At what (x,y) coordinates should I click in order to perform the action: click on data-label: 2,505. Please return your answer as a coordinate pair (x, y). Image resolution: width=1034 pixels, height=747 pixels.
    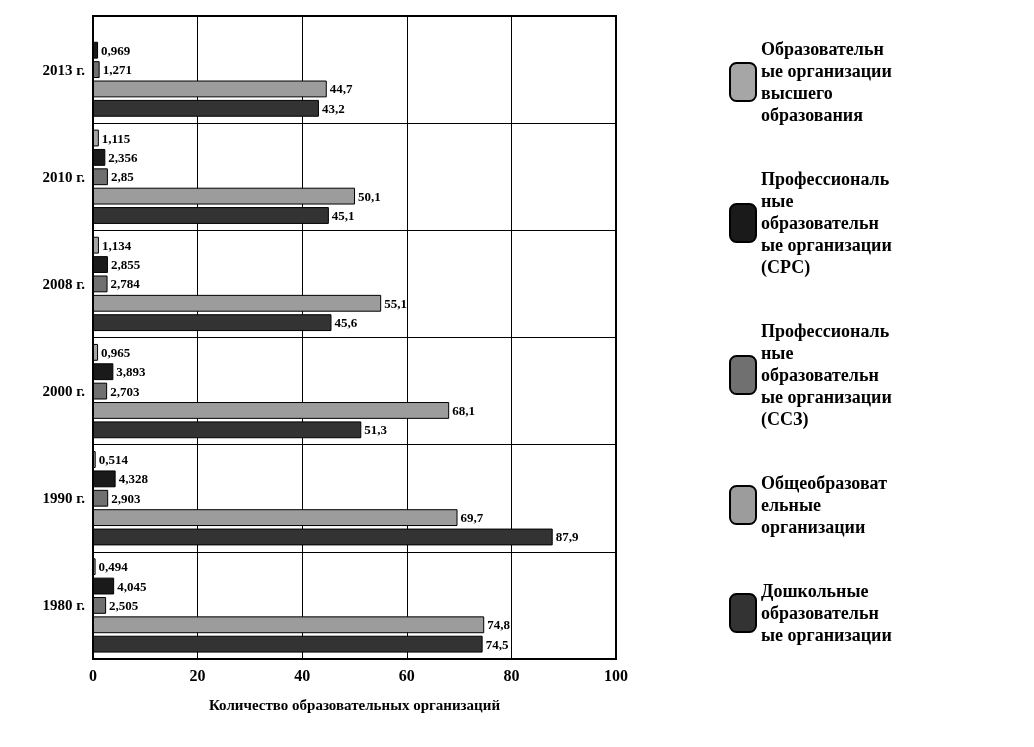
    Looking at the image, I should click on (124, 605).